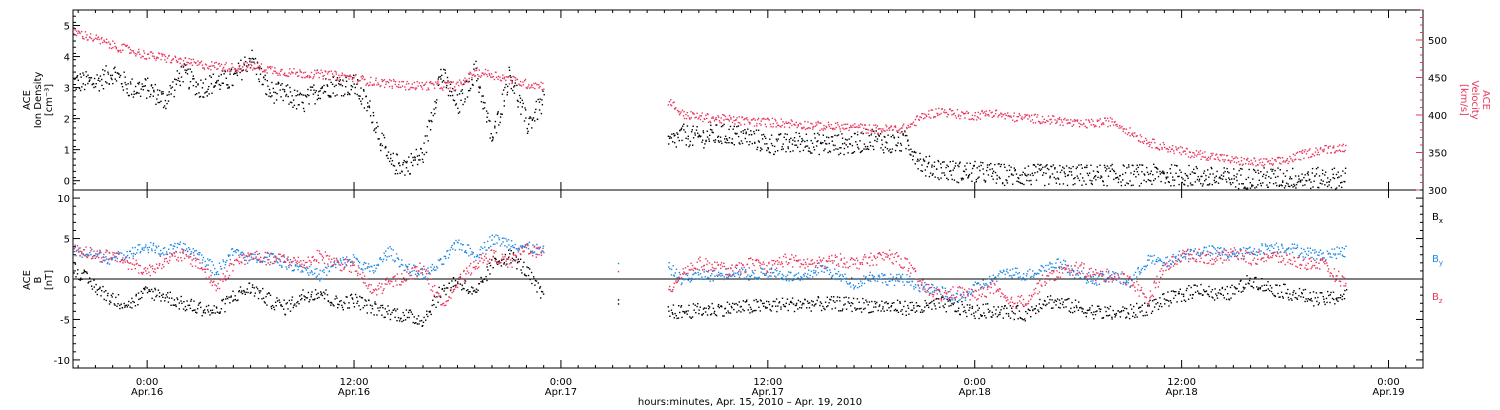 The image size is (1500, 410). What do you see at coordinates (1437, 260) in the screenshot?
I see `legend-by: By` at bounding box center [1437, 260].